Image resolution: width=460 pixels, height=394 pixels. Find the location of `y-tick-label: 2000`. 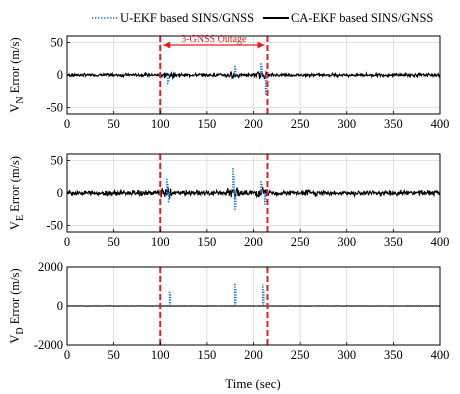

y-tick-label: 2000 is located at coordinates (50, 267).